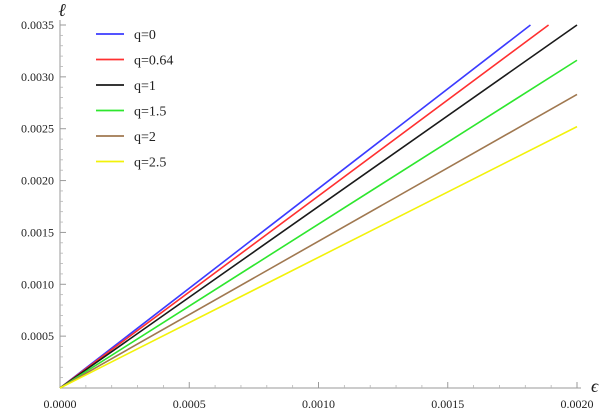 This screenshot has height=420, width=608. I want to click on x-tick-label: 0.0005, so click(189, 404).